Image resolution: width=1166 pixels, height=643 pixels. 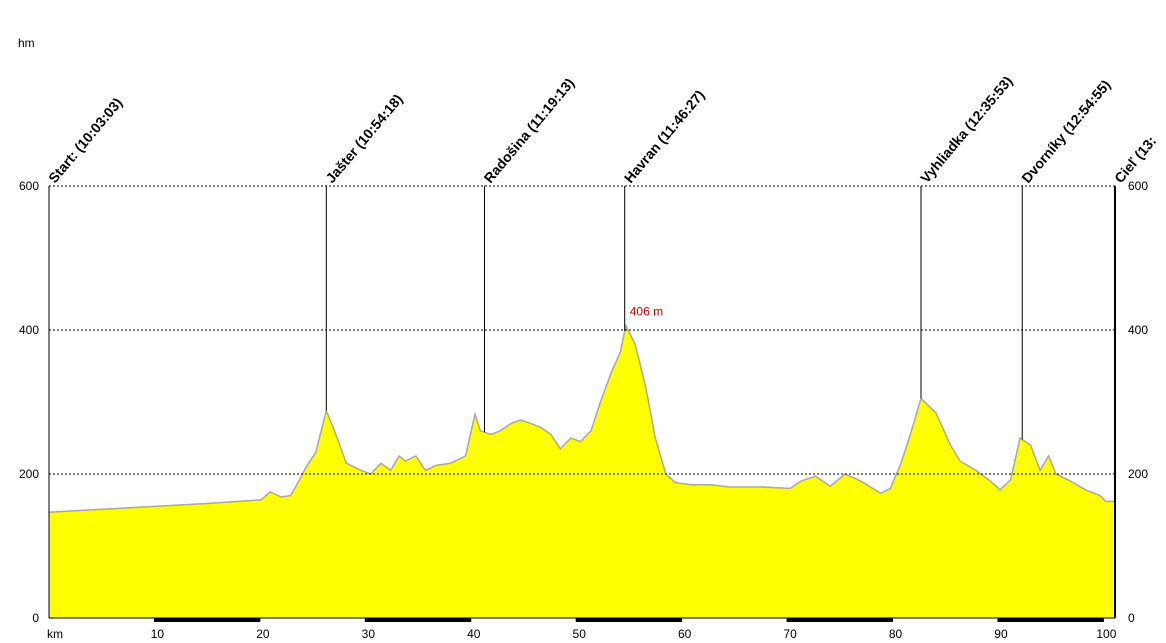 What do you see at coordinates (55, 634) in the screenshot?
I see `x-unit: km` at bounding box center [55, 634].